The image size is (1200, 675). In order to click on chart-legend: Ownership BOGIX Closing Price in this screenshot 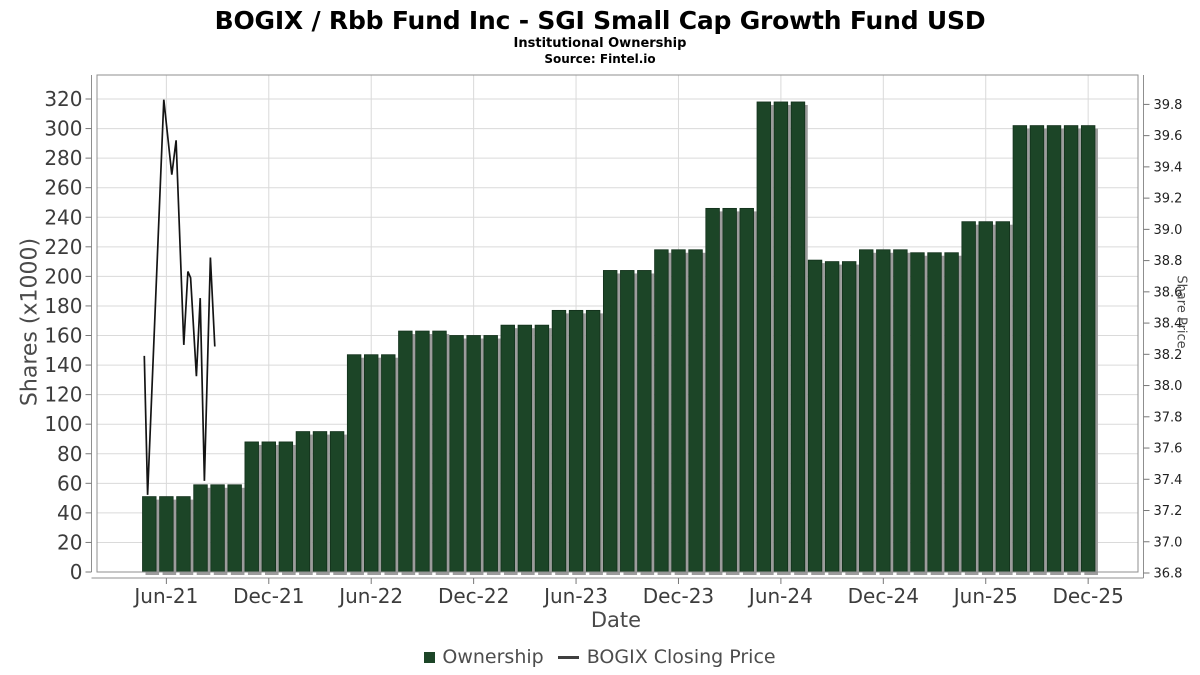, I will do `click(600, 657)`.